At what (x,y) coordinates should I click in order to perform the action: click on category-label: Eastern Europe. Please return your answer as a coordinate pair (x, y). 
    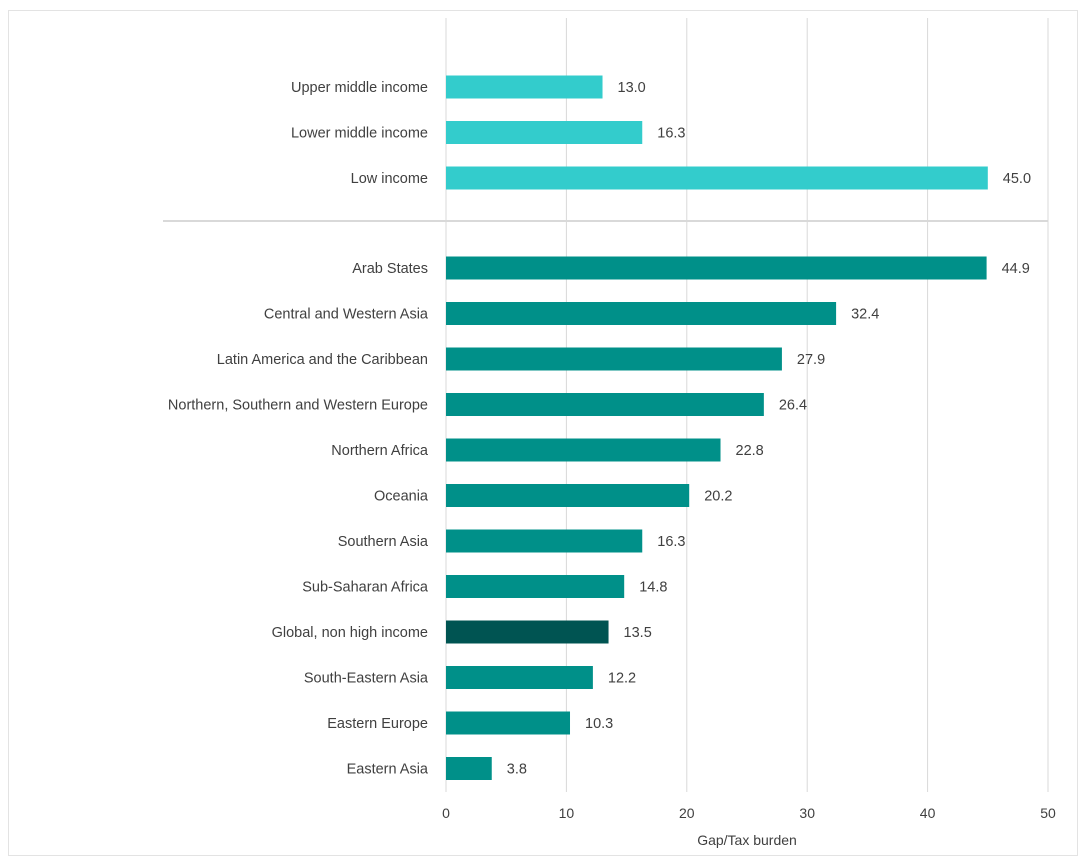
    Looking at the image, I should click on (377, 724).